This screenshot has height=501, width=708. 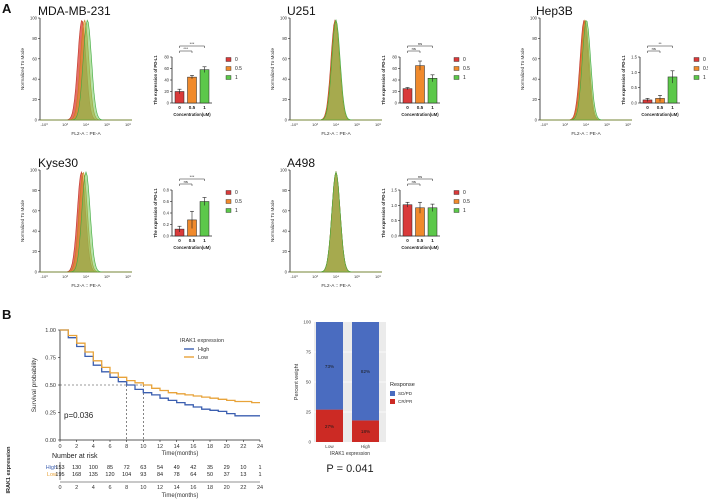 I want to click on kyse30-flow-xtick-label: -10³, so click(x=44, y=276).